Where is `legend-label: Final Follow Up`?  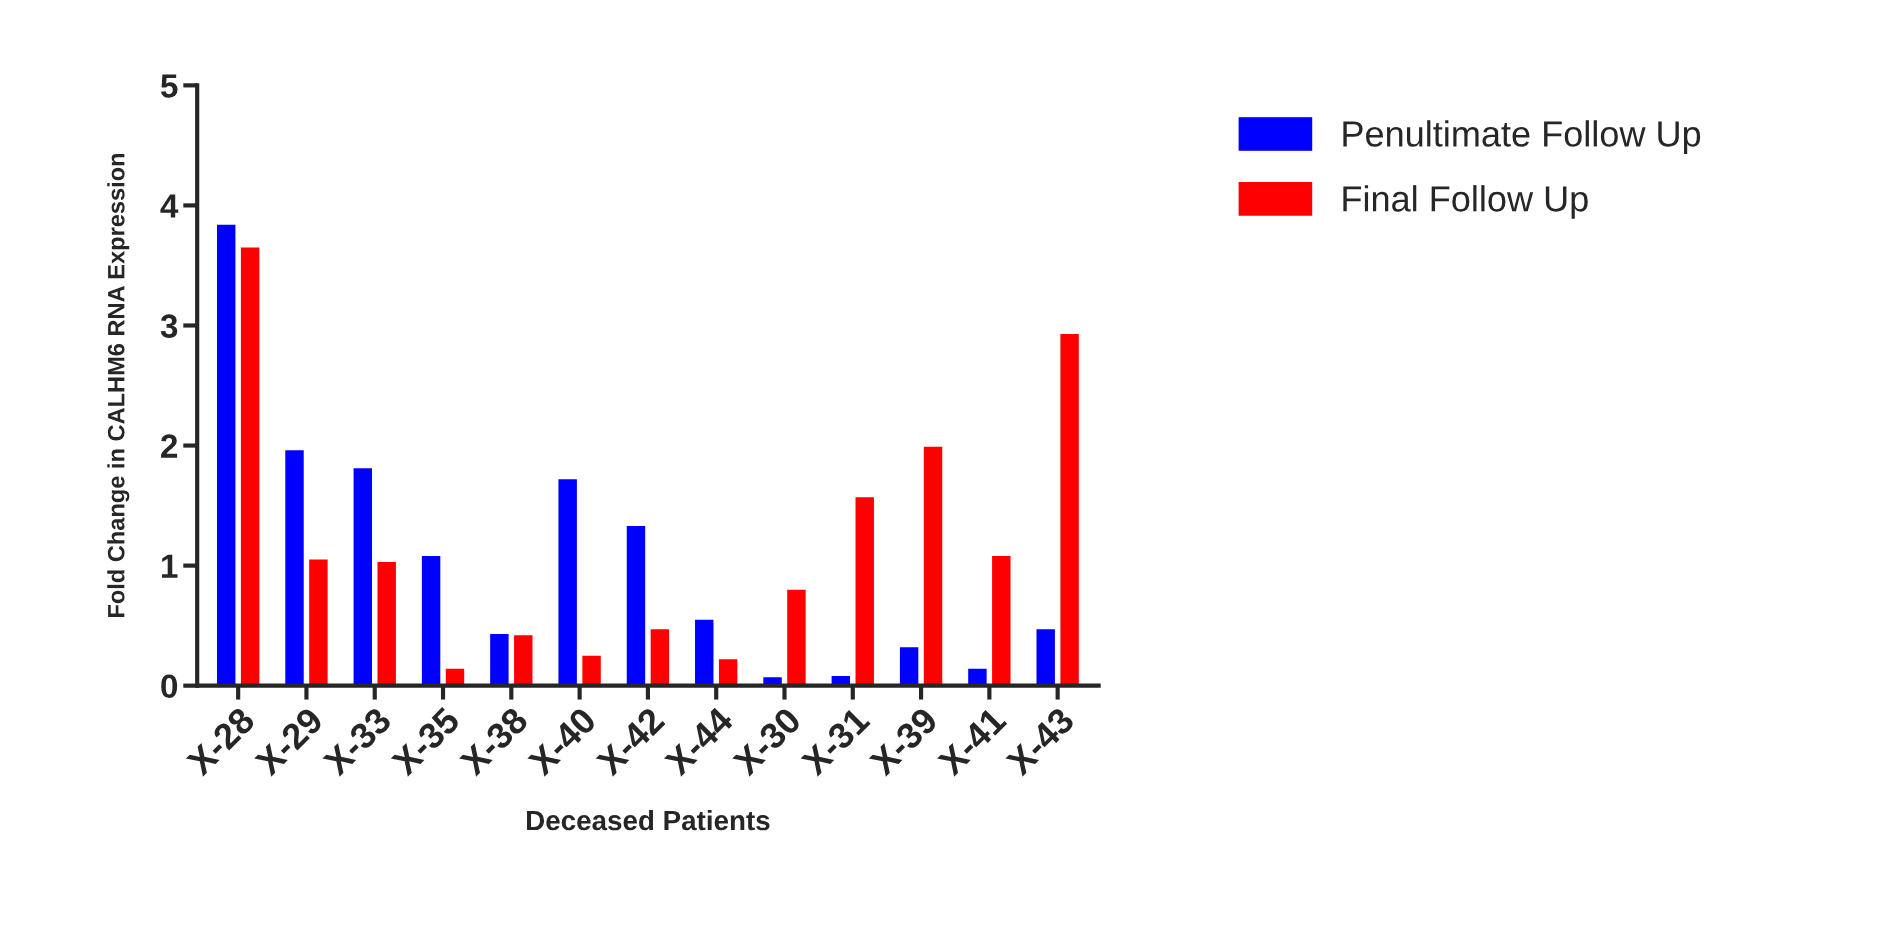 legend-label: Final Follow Up is located at coordinates (1465, 202).